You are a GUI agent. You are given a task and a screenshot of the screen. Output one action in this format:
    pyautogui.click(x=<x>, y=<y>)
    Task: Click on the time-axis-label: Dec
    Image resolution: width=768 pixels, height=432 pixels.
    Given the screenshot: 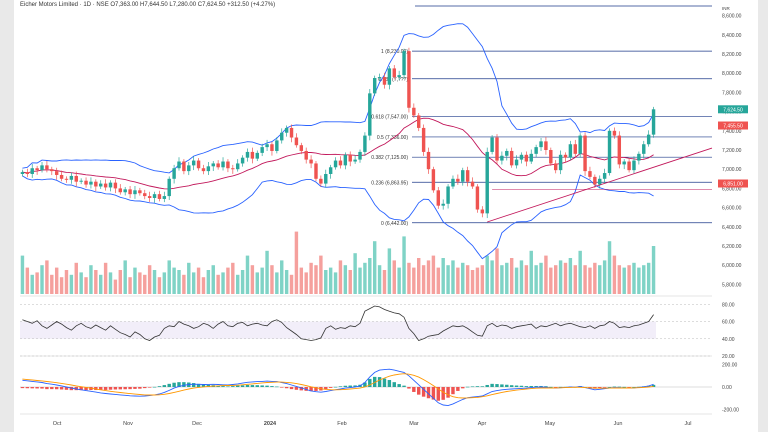 What is the action you would take?
    pyautogui.click(x=197, y=424)
    